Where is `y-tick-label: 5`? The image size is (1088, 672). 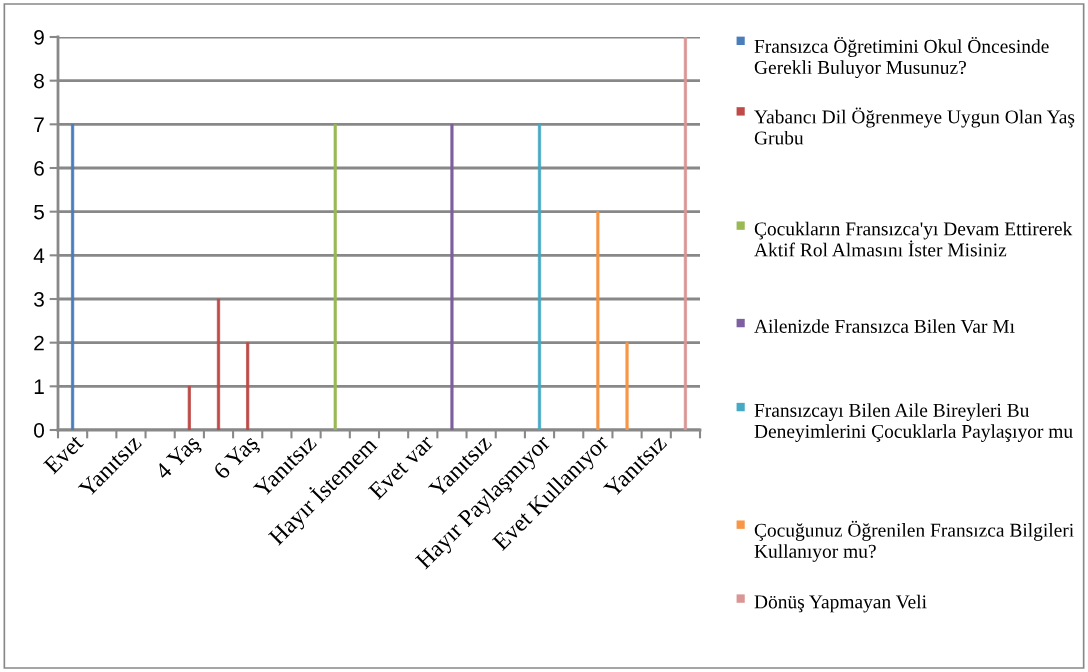
y-tick-label: 5 is located at coordinates (39, 212).